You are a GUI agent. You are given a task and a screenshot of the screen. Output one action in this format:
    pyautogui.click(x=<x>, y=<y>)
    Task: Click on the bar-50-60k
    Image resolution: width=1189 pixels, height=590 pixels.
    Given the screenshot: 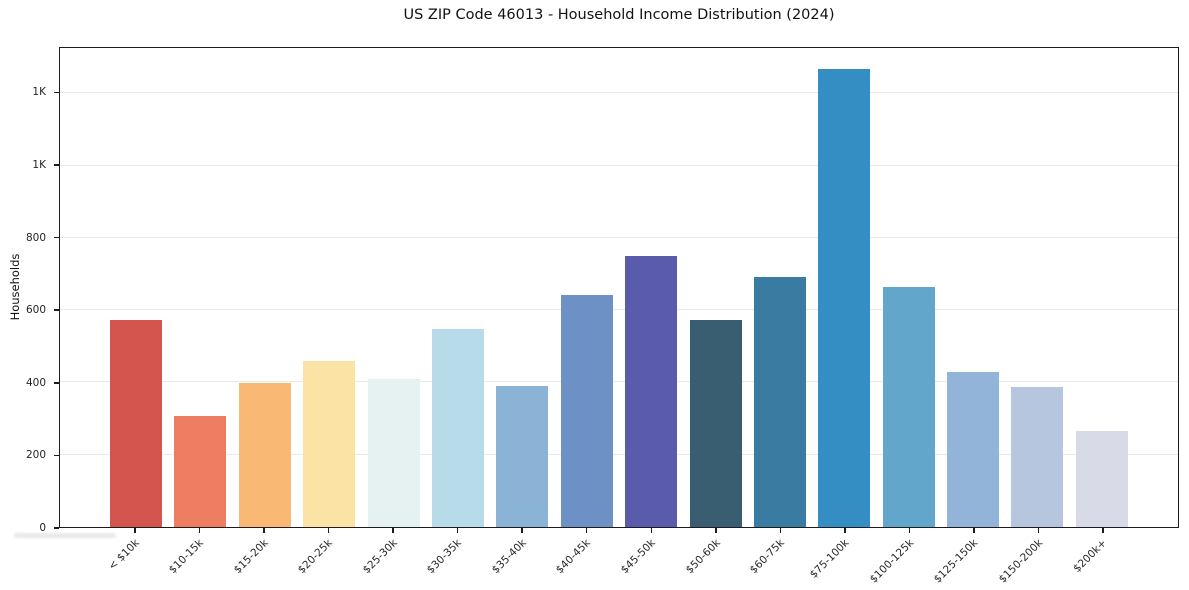 What is the action you would take?
    pyautogui.click(x=715, y=423)
    